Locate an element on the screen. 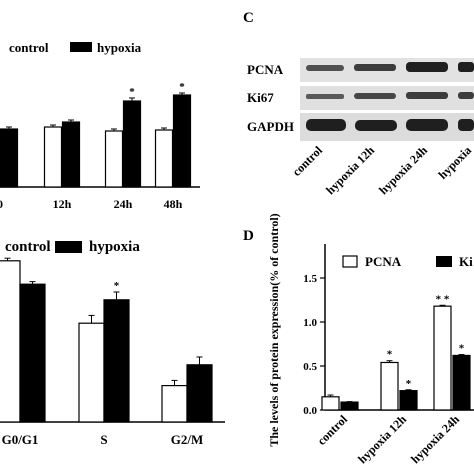  panel-letter-d: D is located at coordinates (248, 236).